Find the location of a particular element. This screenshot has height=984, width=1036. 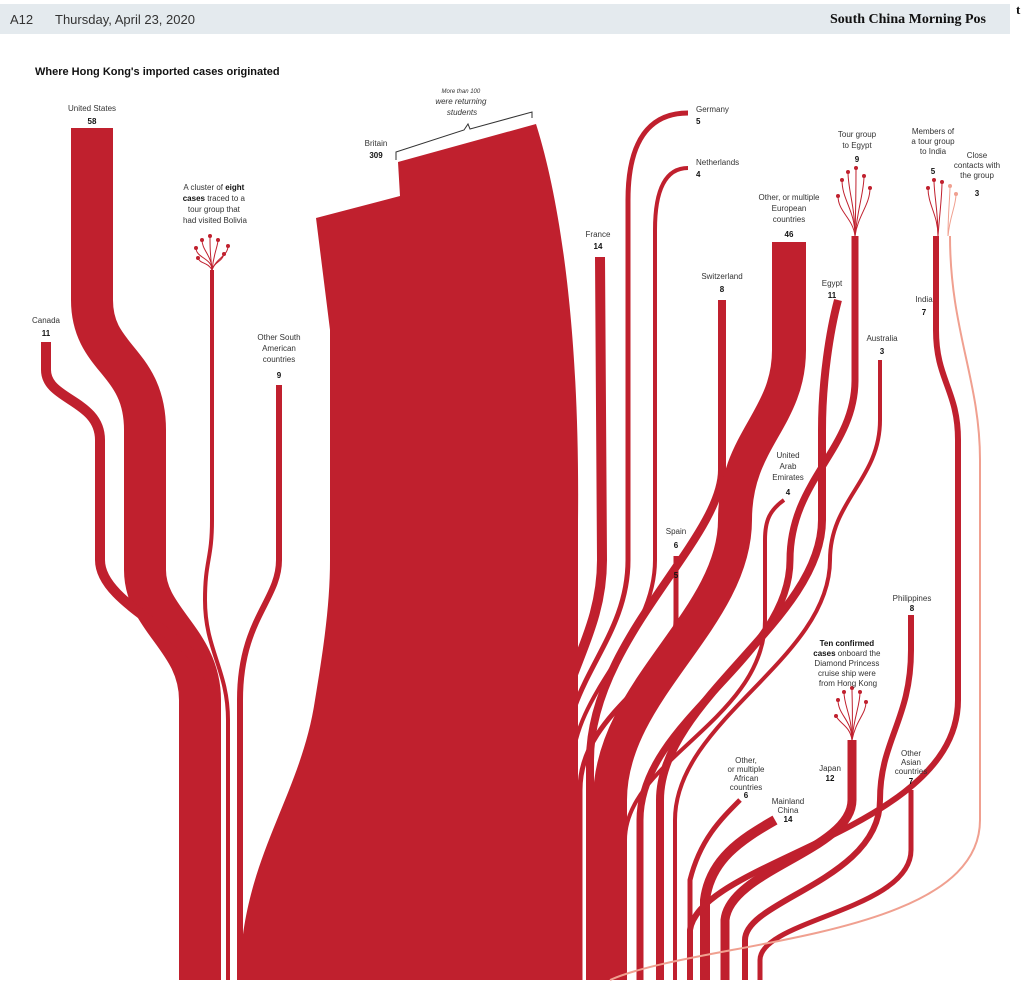

label-japan: Japan is located at coordinates (830, 768).